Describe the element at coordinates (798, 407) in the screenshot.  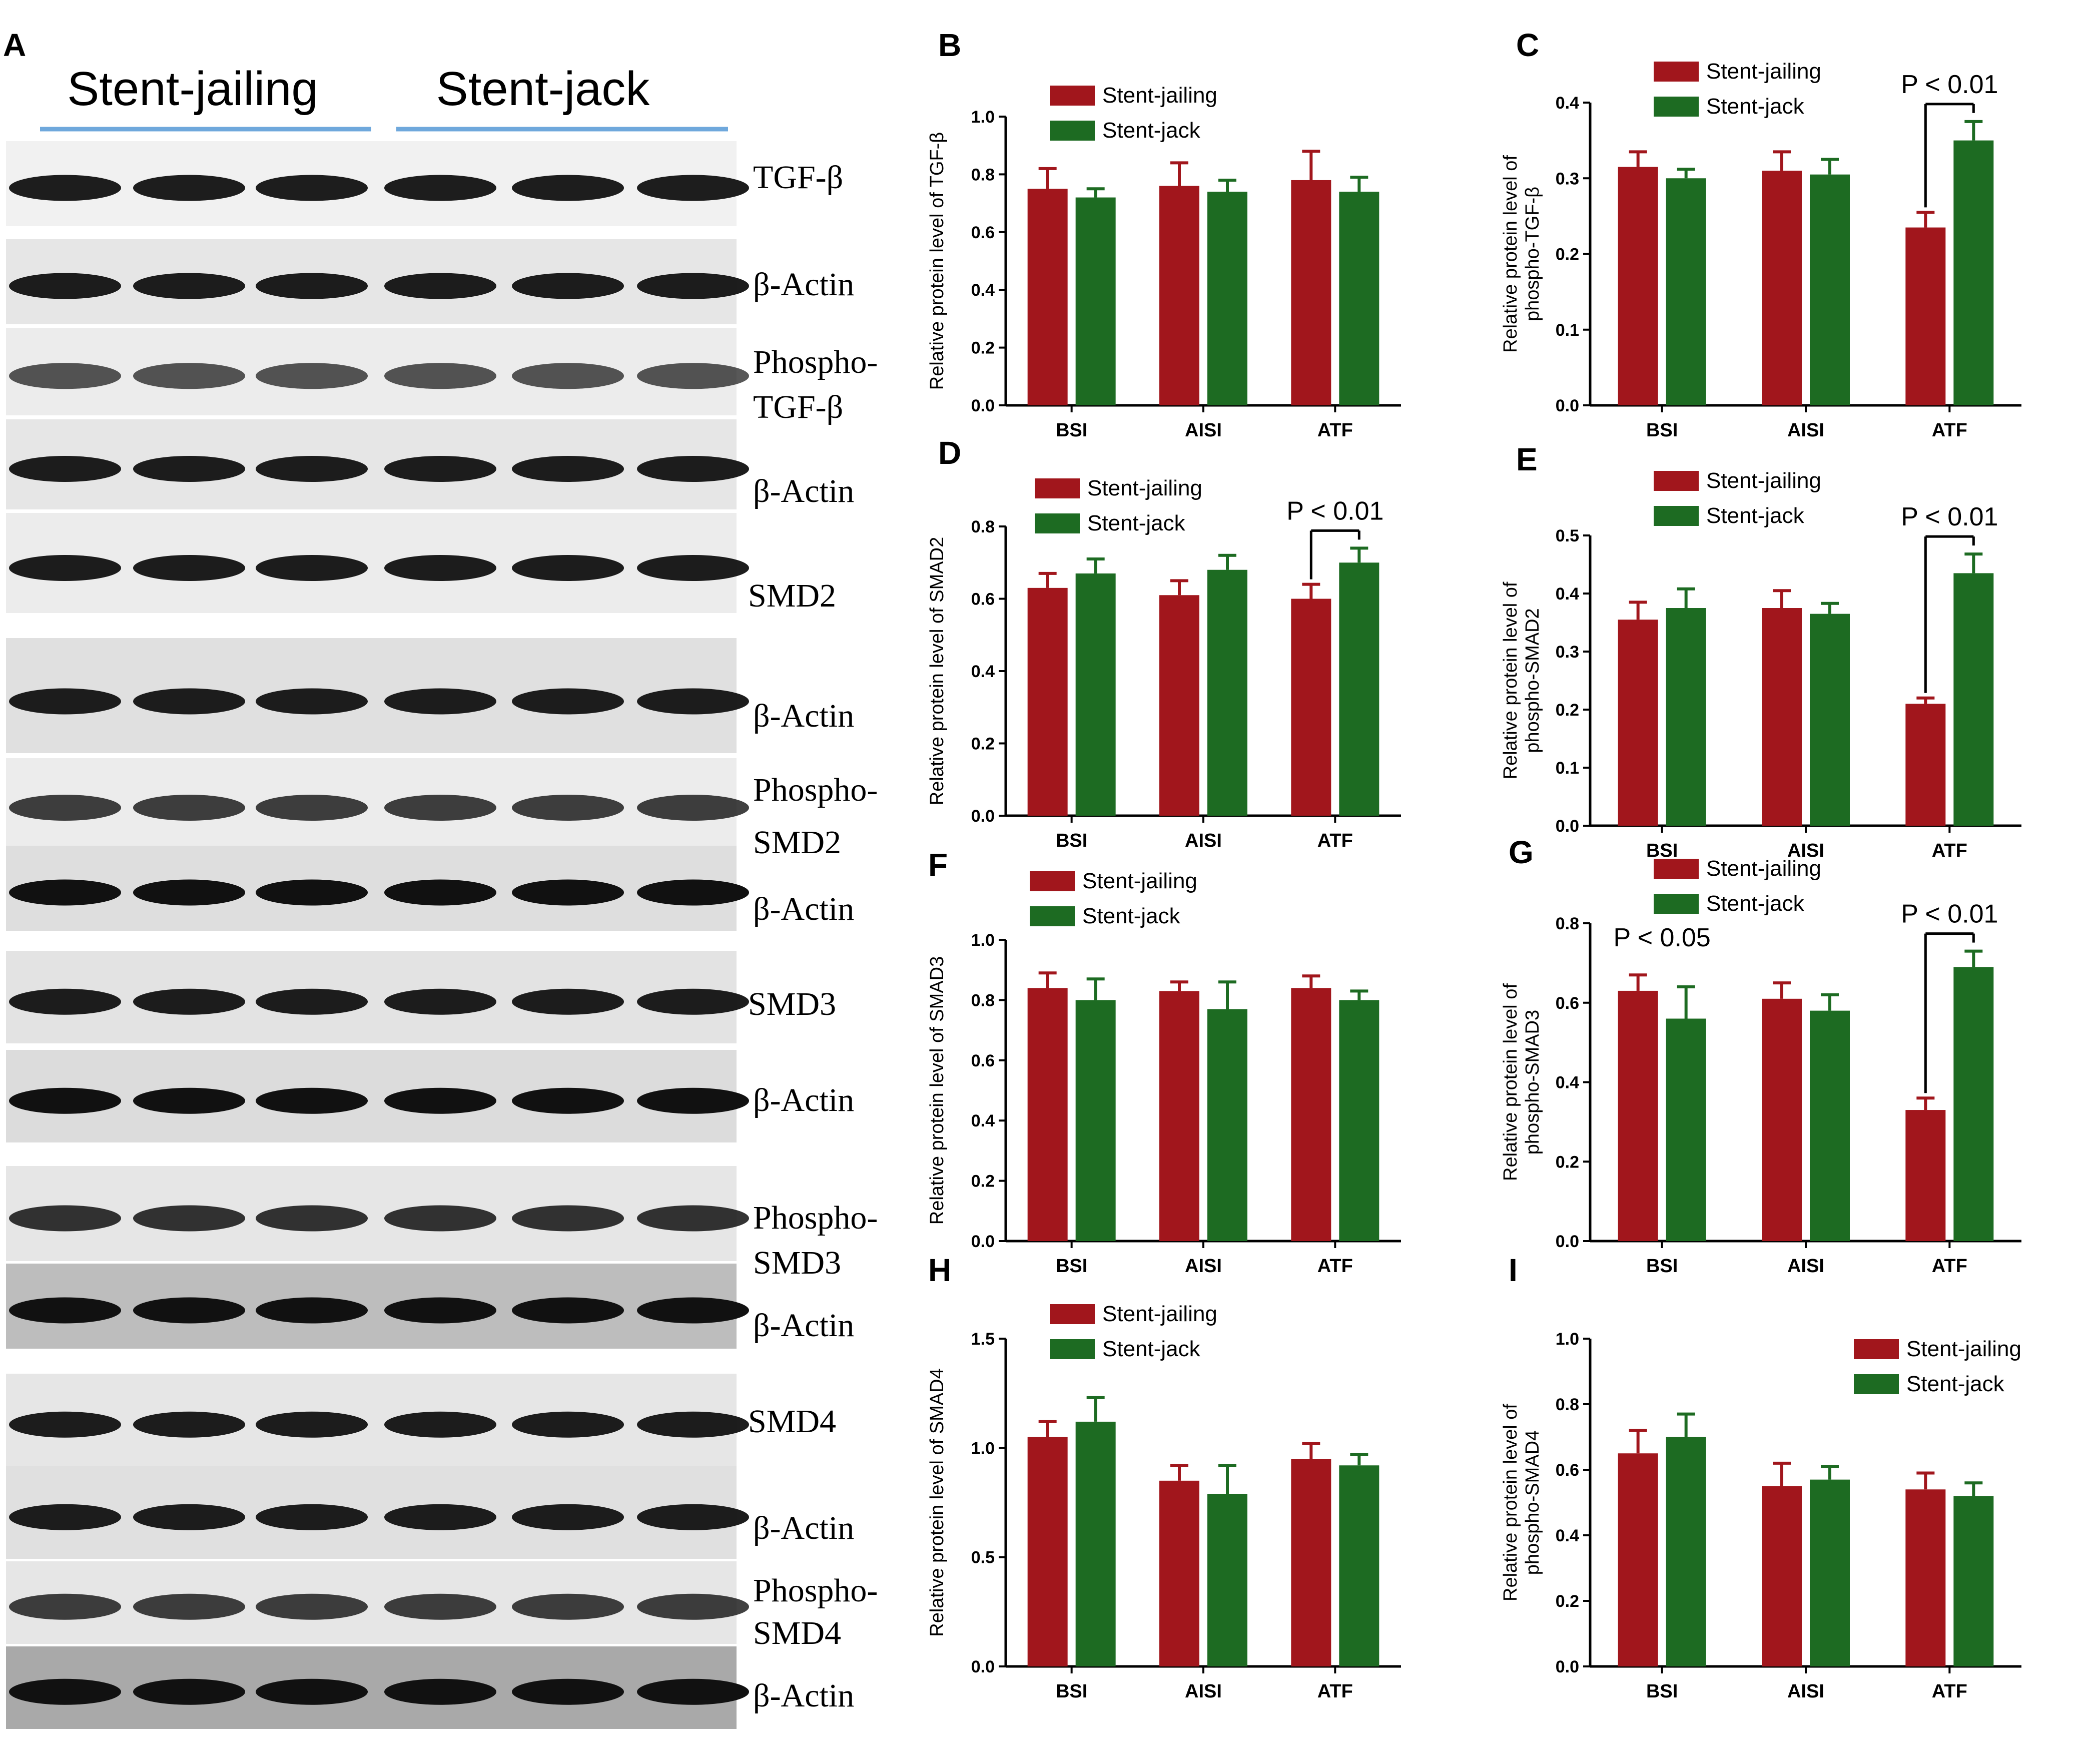
I see `blot-row-label: TGF-β` at that location.